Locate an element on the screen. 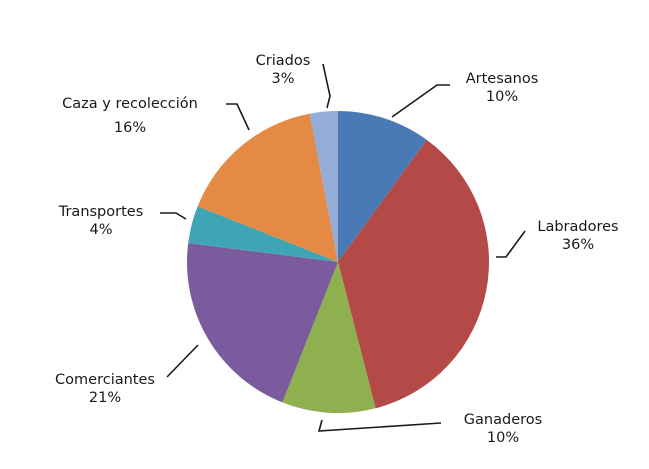  pie-slice-transportes is located at coordinates (263, 234).